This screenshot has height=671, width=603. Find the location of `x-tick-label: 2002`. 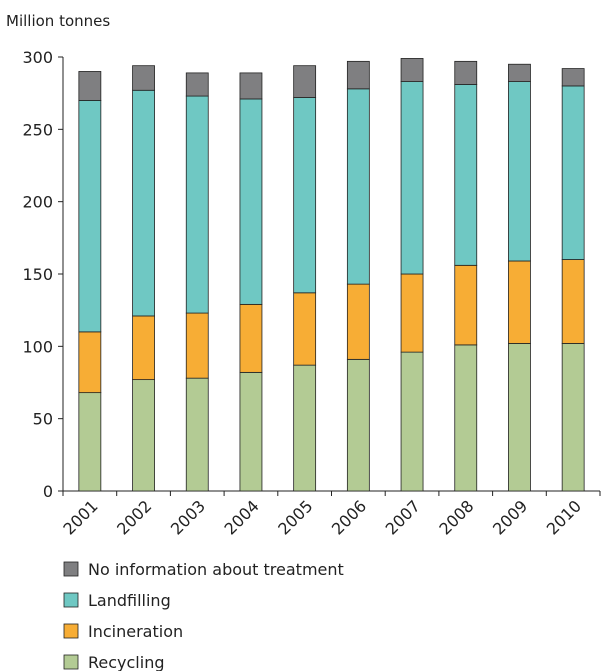

x-tick-label: 2002 is located at coordinates (134, 517).